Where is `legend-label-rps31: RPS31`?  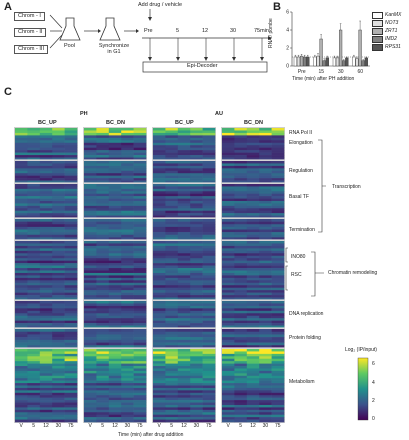 legend-label-rps31: RPS31 is located at coordinates (393, 47).